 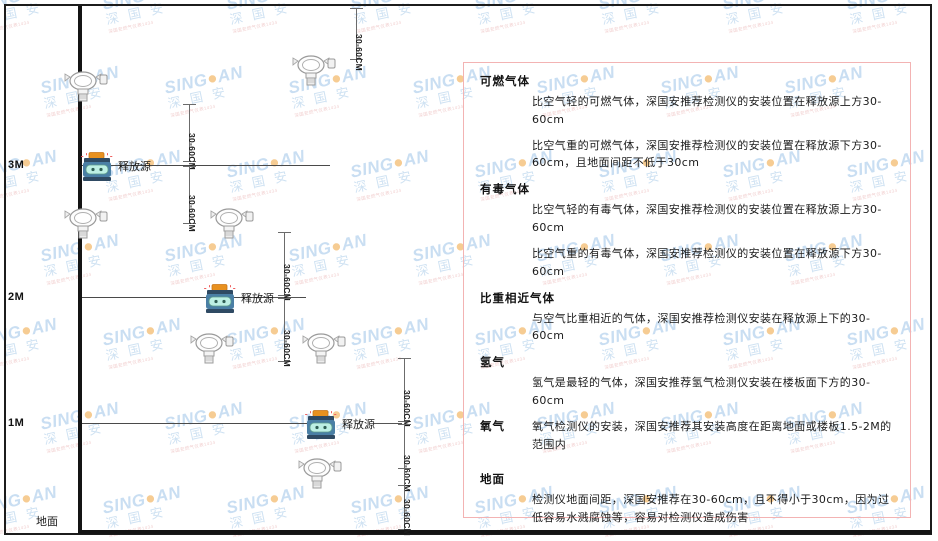 I want to click on tick-label-3m: 3M, so click(x=16, y=165).